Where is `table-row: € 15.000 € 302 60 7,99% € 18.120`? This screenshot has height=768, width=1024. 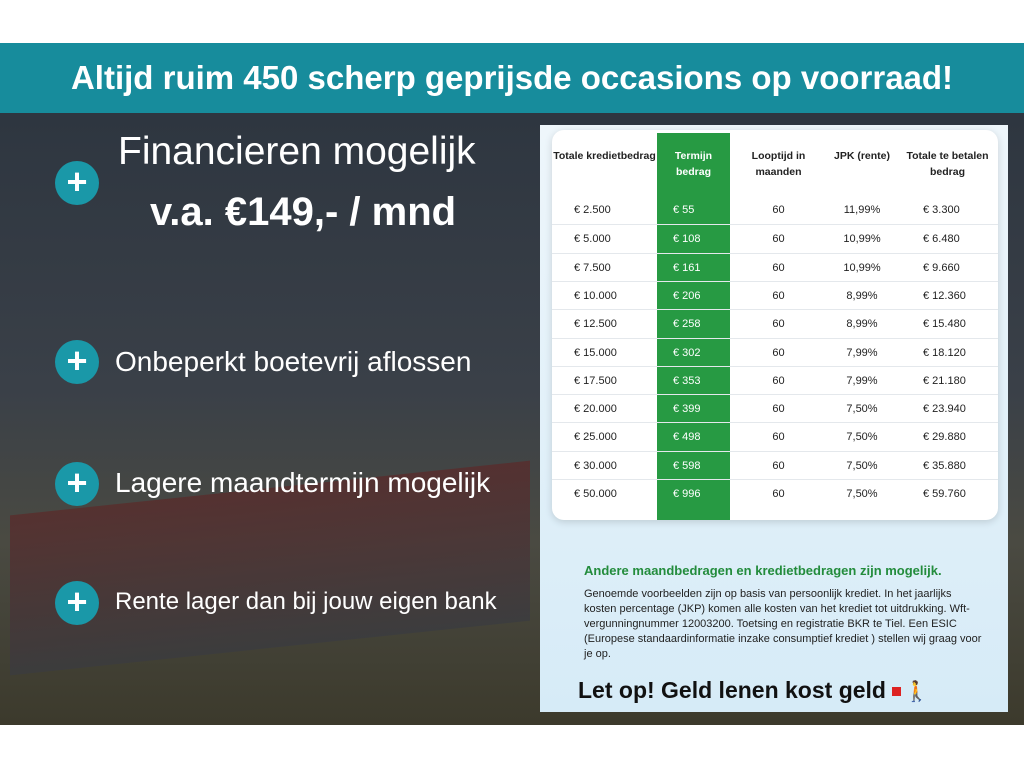 table-row: € 15.000 € 302 60 7,99% € 18.120 is located at coordinates (775, 351).